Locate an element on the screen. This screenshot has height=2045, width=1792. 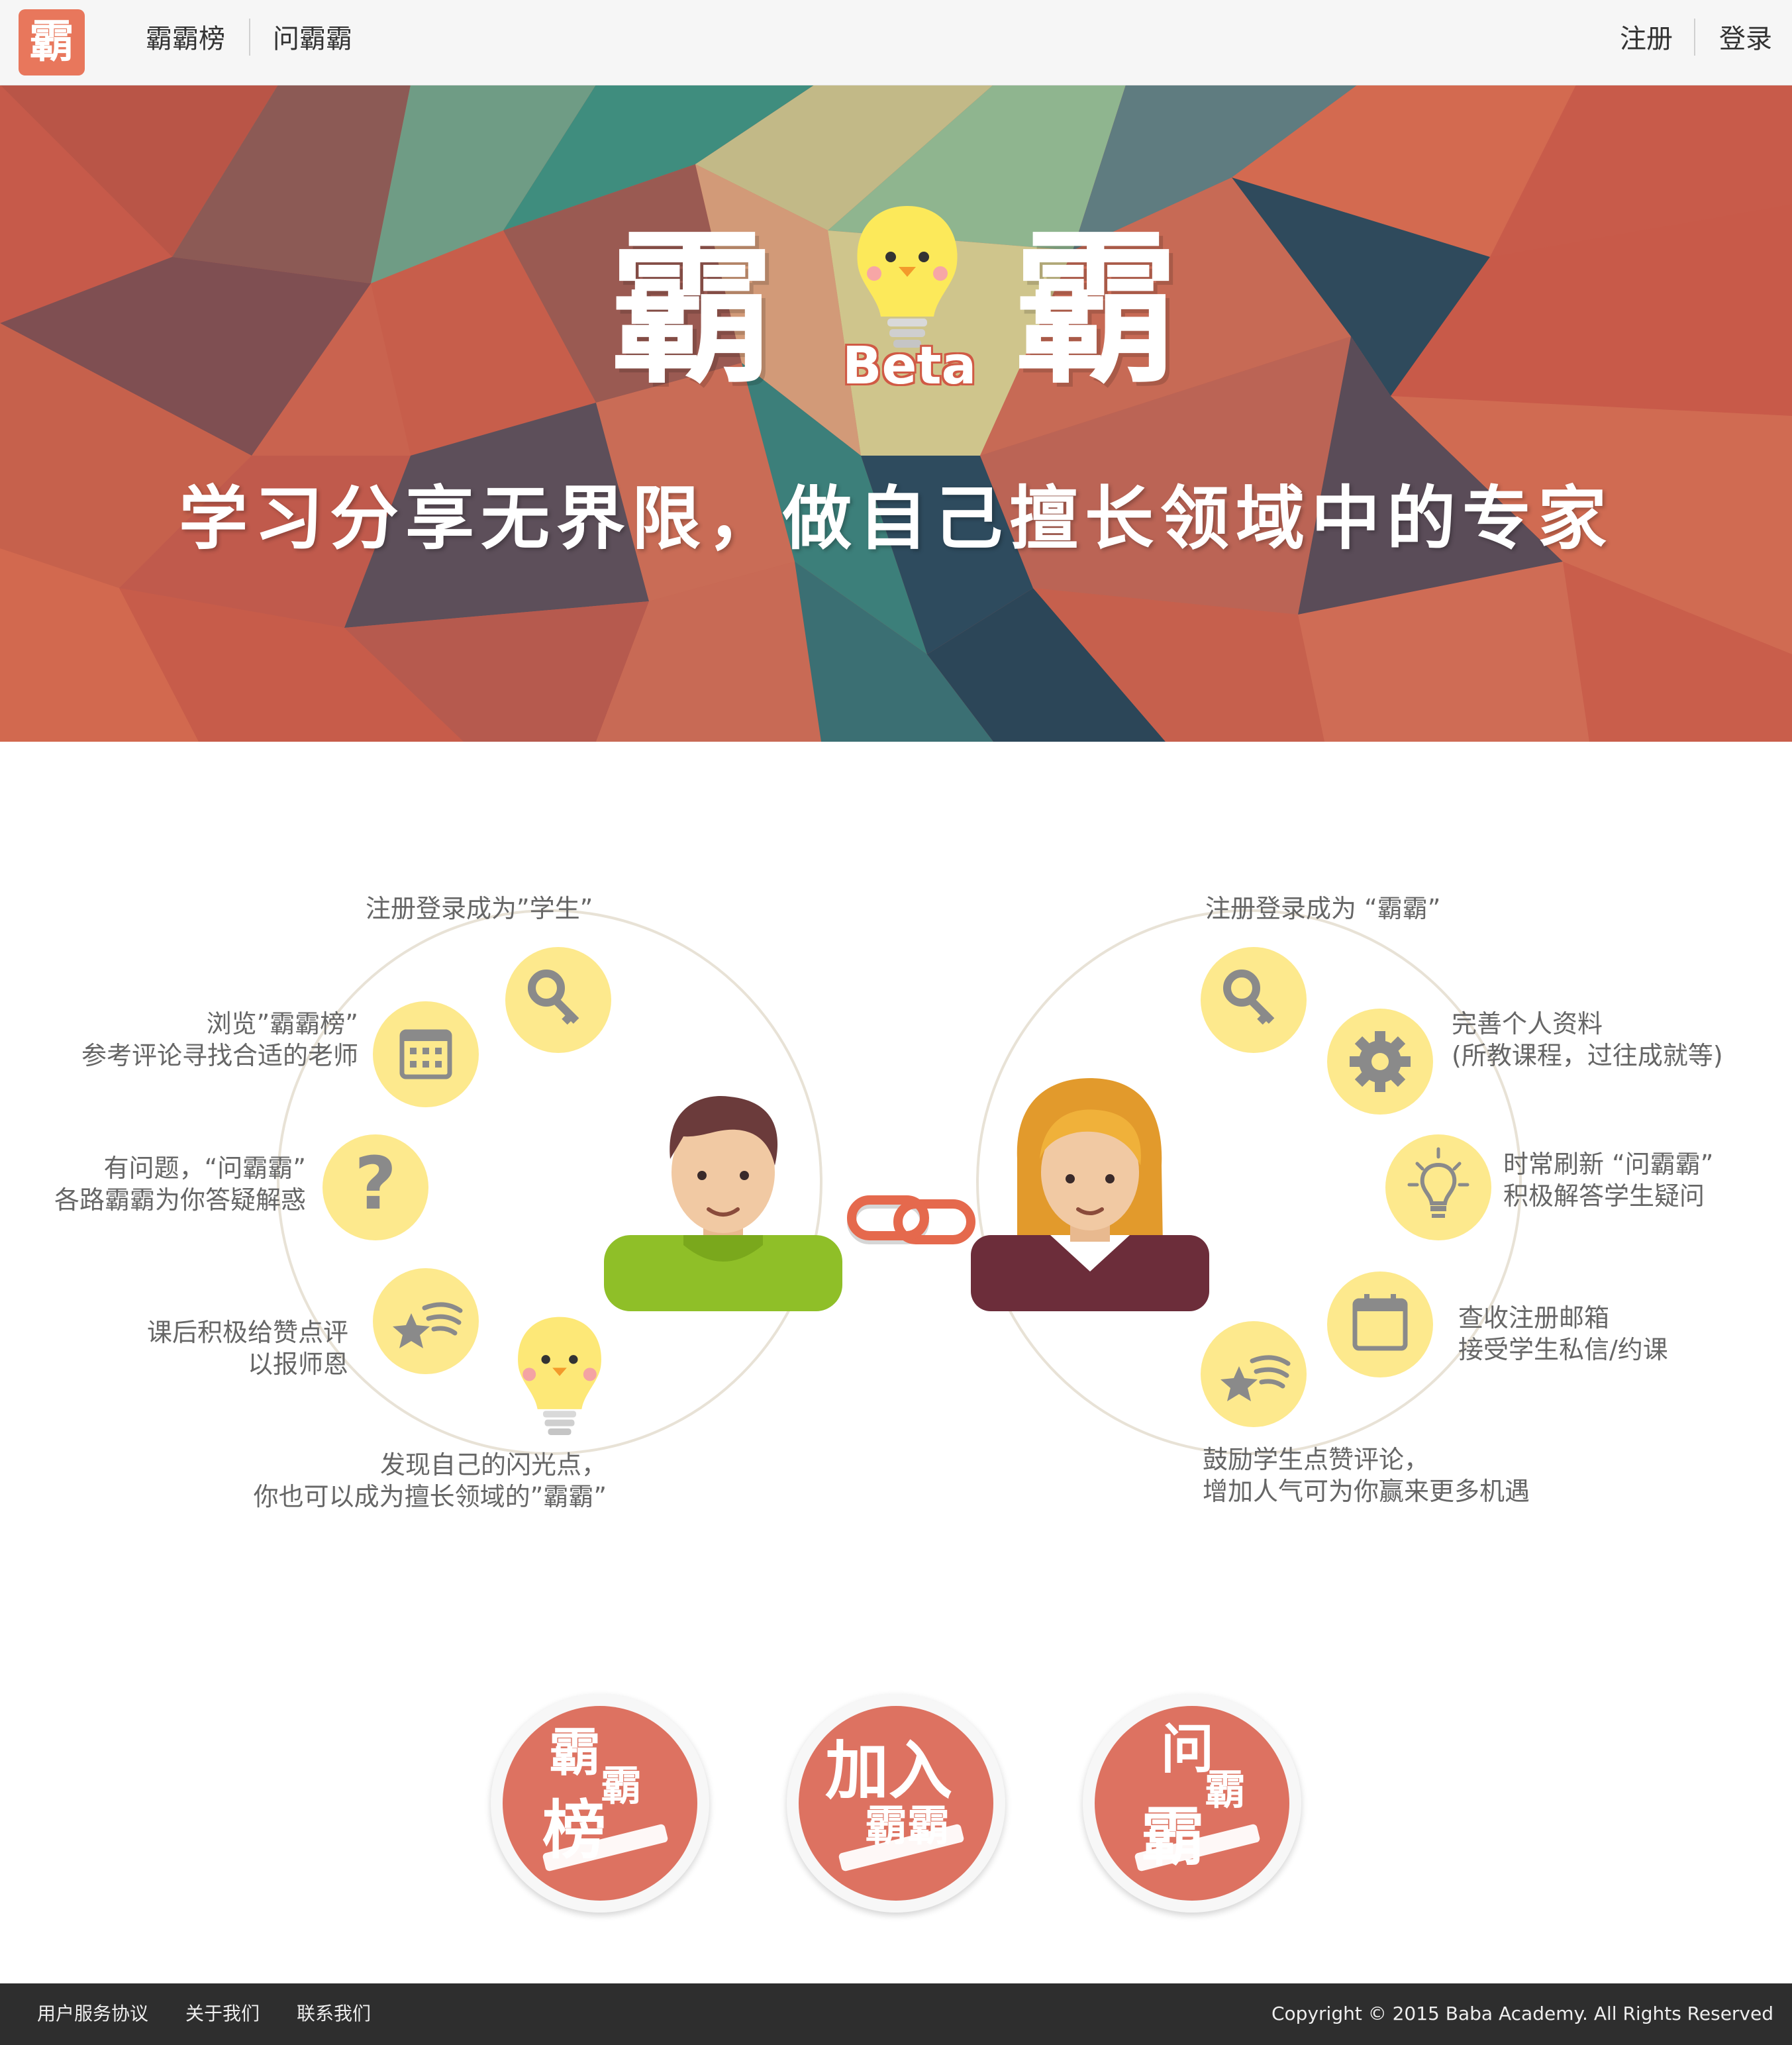
student-step-text-1: 注册登录成为”学生” is located at coordinates (479, 908).